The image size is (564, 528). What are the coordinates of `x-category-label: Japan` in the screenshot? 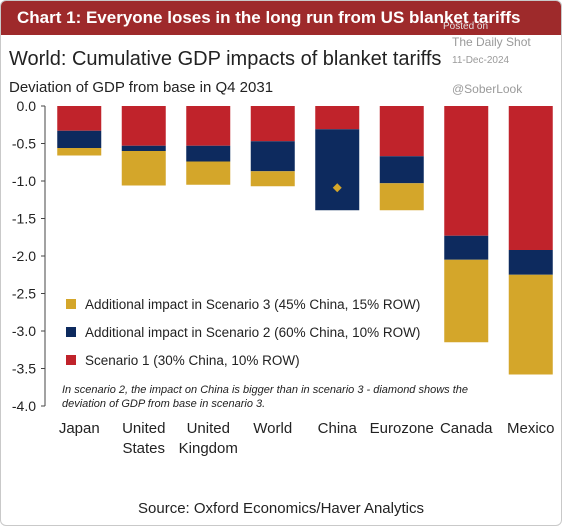 It's located at (79, 428).